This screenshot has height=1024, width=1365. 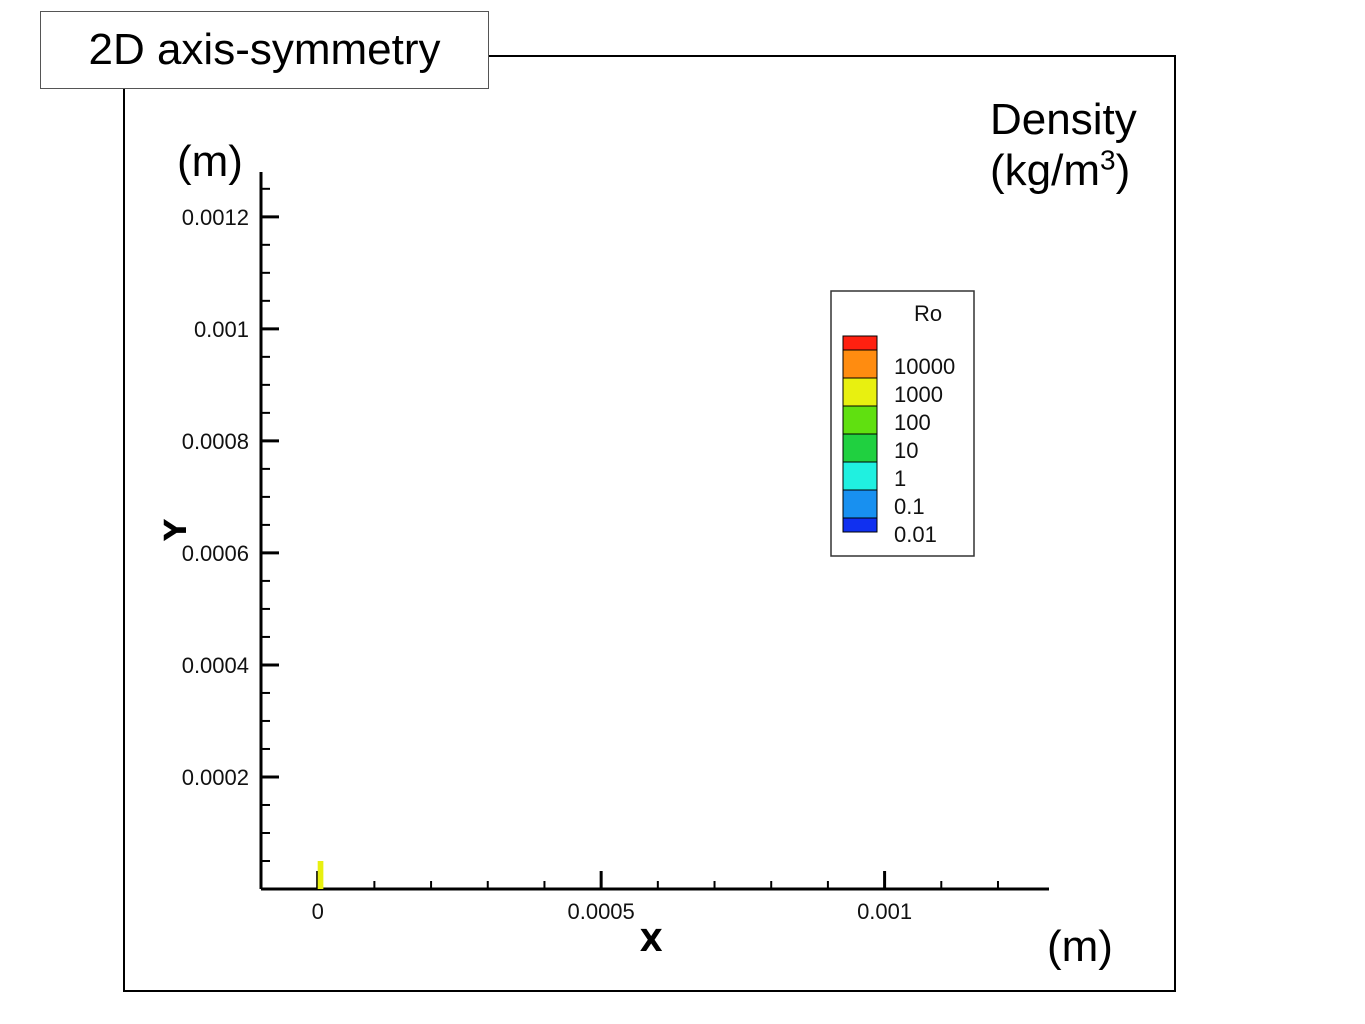 What do you see at coordinates (1063, 119) in the screenshot?
I see `density-title-line1: Density` at bounding box center [1063, 119].